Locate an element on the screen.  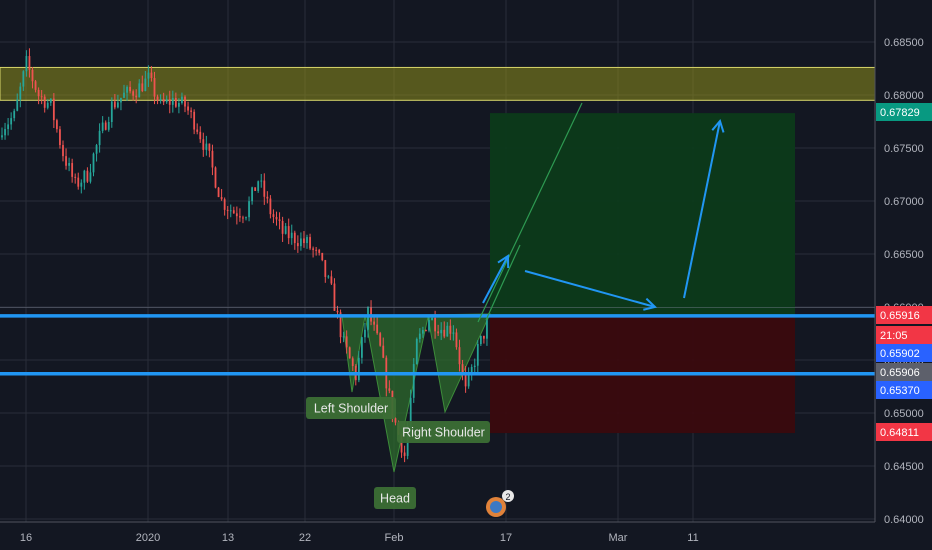
y-tick-label: 0.64500 is located at coordinates (904, 467).